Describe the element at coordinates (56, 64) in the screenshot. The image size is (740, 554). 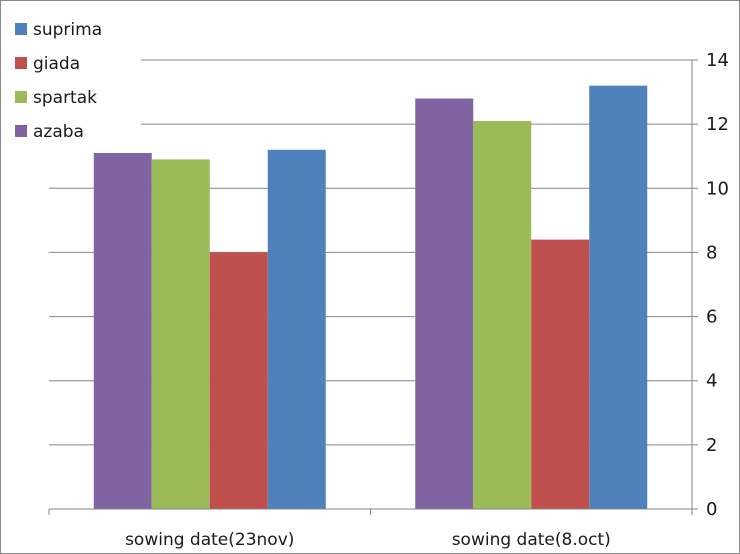
I see `legend-label-giada: giada` at that location.